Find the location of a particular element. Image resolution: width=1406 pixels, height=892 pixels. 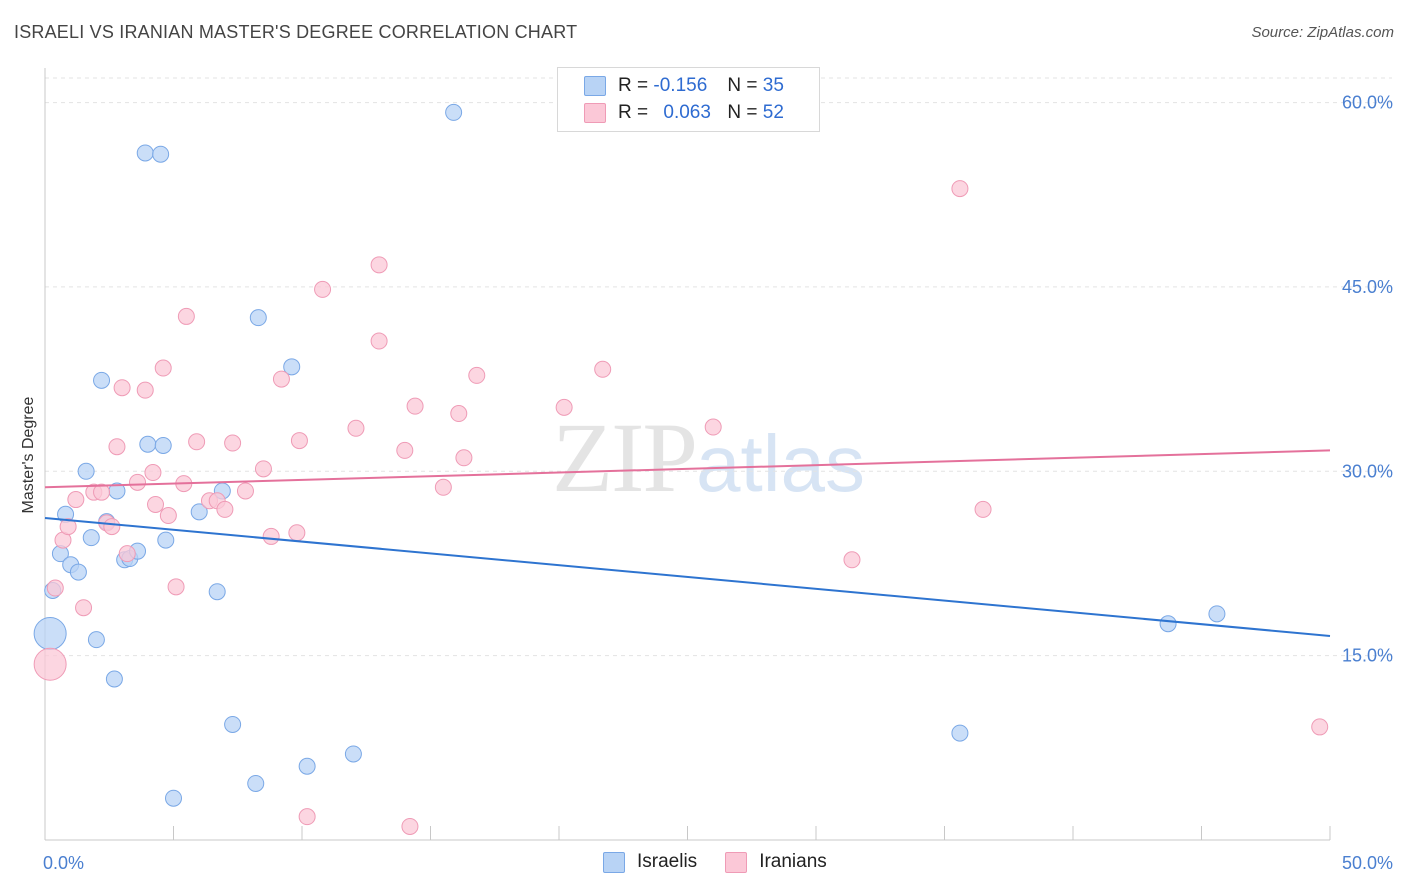

legend-item-iranians: Iranians is located at coordinates (776, 862).